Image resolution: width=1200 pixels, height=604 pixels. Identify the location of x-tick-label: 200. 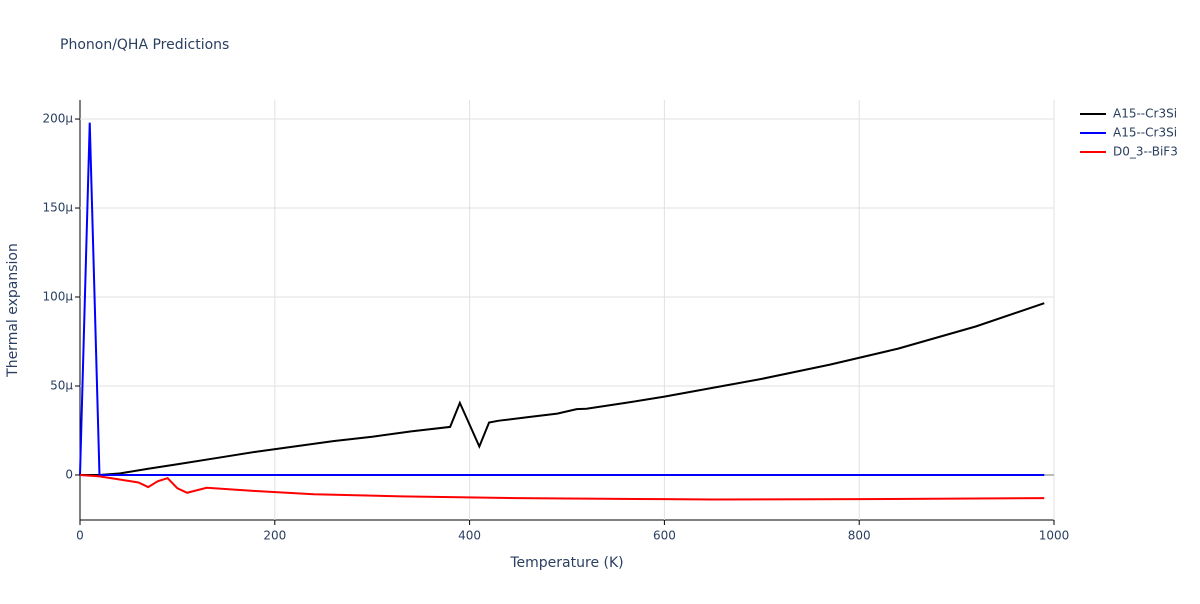
(274, 536).